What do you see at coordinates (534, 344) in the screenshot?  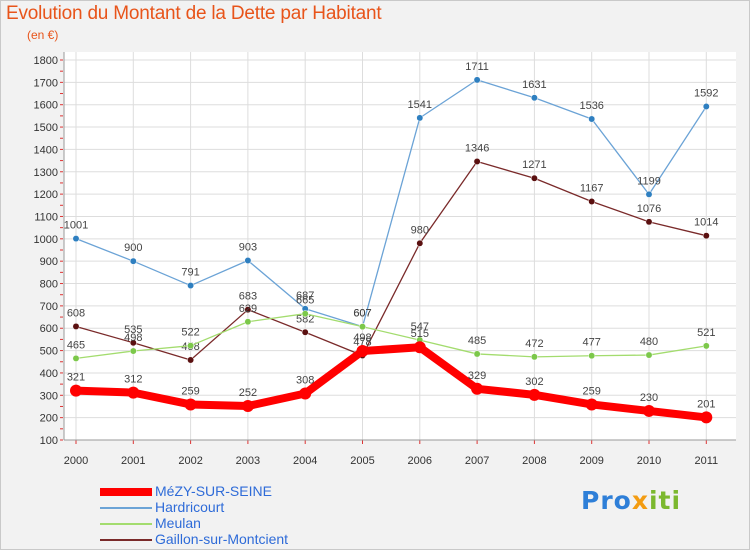 I see `data-label: 472` at bounding box center [534, 344].